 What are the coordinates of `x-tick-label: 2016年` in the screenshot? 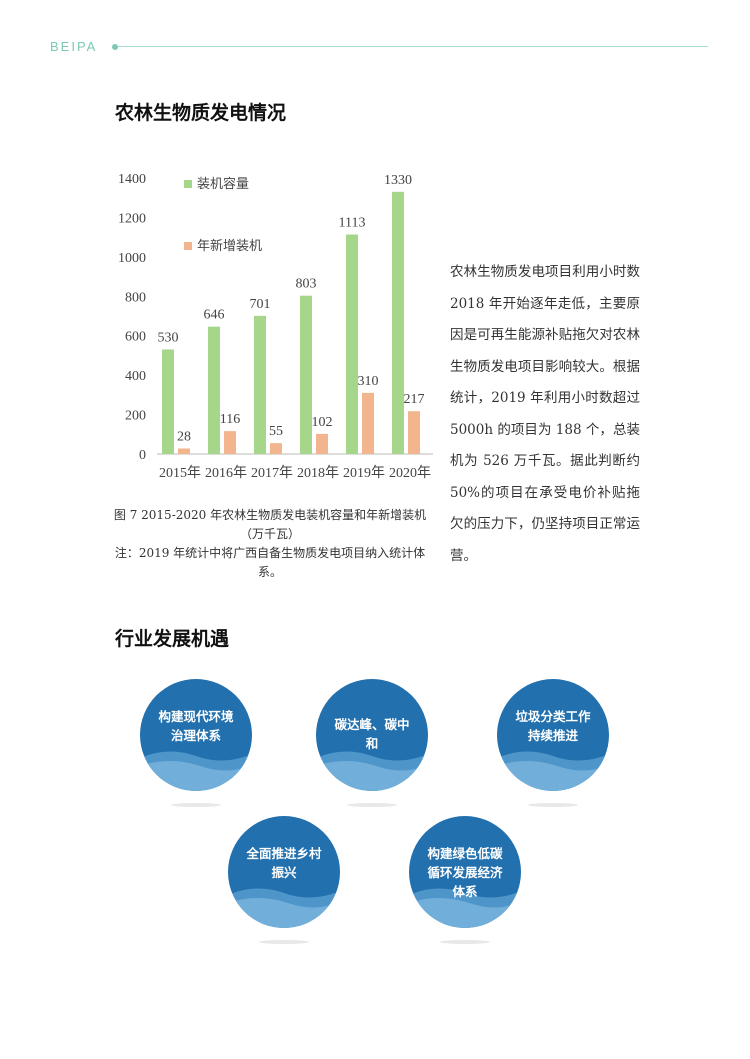 It's located at (226, 473).